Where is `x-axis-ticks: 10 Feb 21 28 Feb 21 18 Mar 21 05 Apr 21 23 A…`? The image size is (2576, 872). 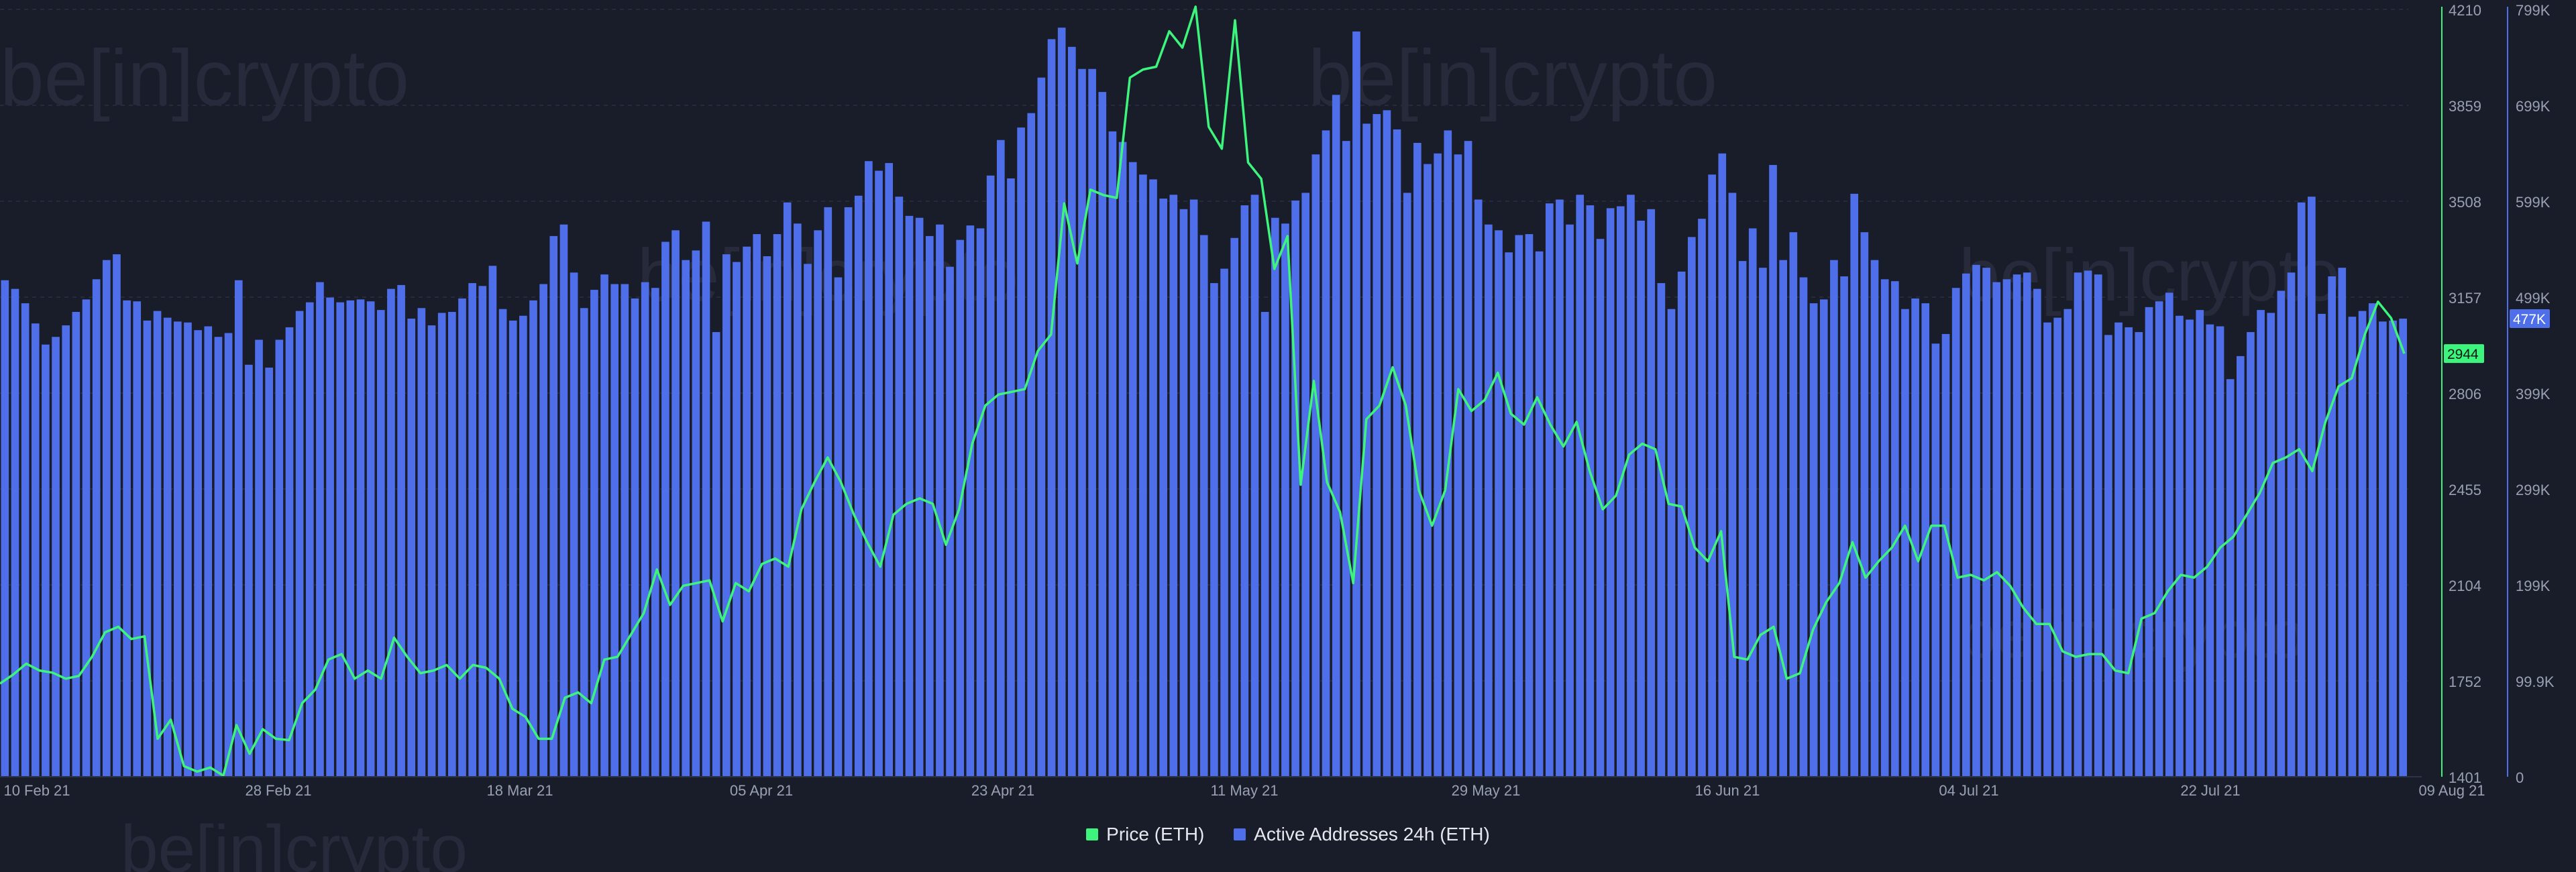 x-axis-ticks: 10 Feb 21 28 Feb 21 18 Mar 21 05 Apr 21 23 A… is located at coordinates (1244, 790).